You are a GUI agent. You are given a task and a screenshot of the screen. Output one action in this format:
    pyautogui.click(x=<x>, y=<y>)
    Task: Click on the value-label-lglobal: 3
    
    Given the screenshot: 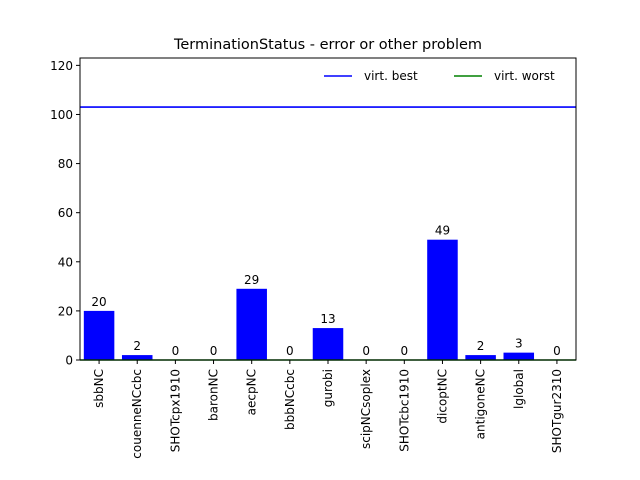 What is the action you would take?
    pyautogui.click(x=519, y=344)
    